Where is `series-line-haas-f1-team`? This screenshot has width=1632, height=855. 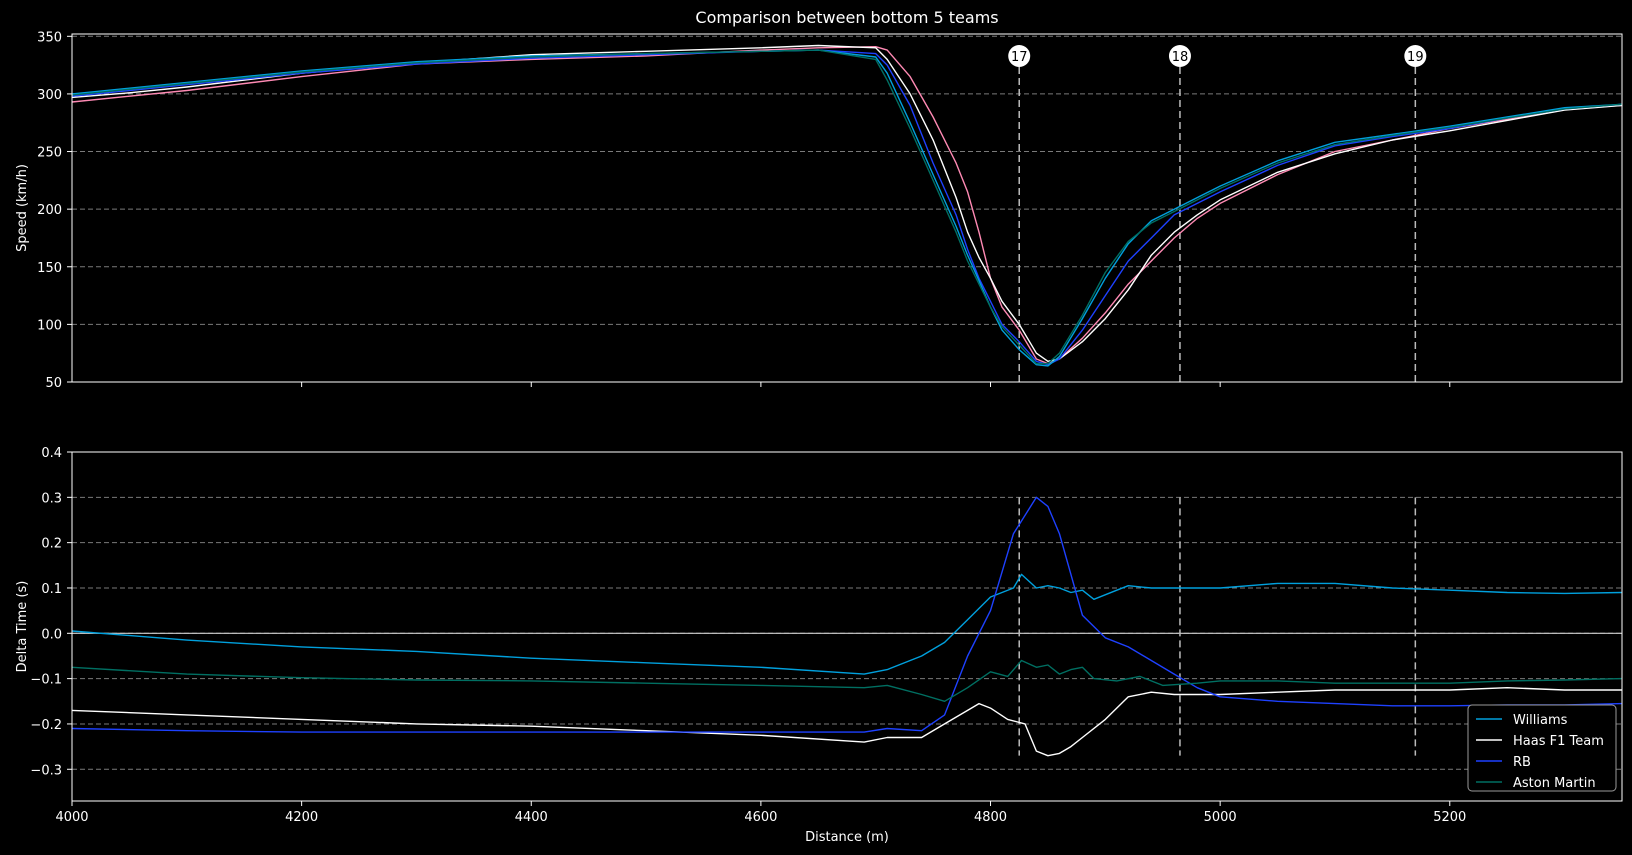
series-line-haas-f1-team is located at coordinates (846, 722).